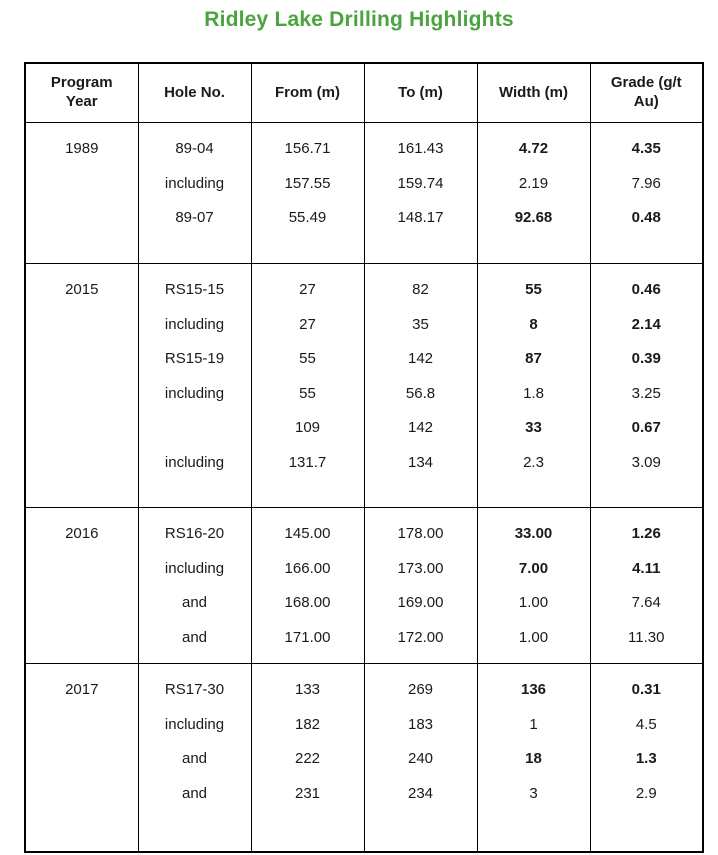 The width and height of the screenshot is (718, 855). Describe the element at coordinates (420, 289) in the screenshot. I see `interval-value: 82` at that location.